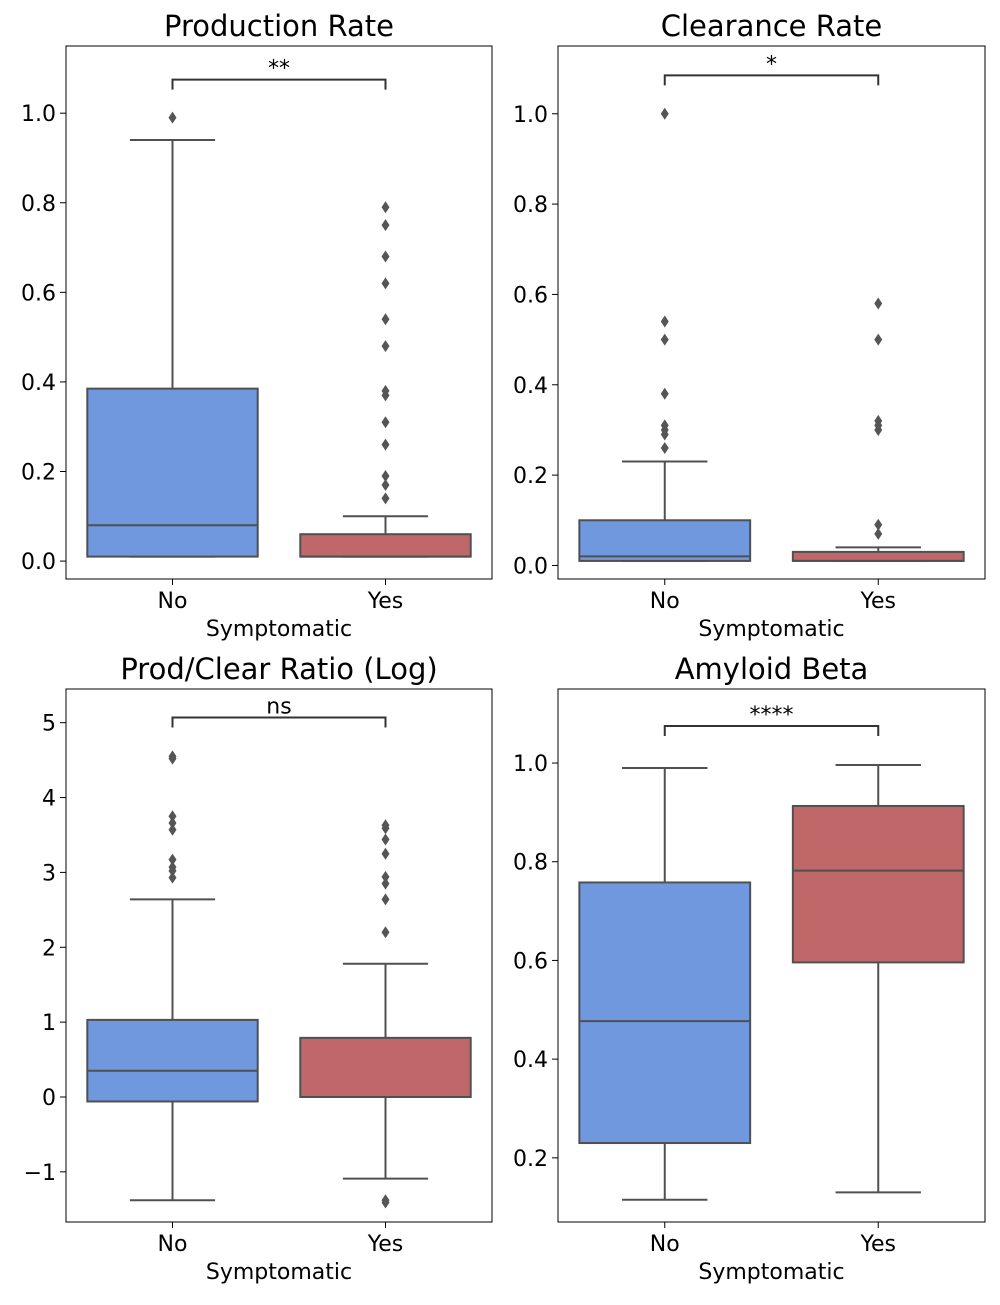  What do you see at coordinates (40, 1173) in the screenshot?
I see `y-tick-label: −1` at bounding box center [40, 1173].